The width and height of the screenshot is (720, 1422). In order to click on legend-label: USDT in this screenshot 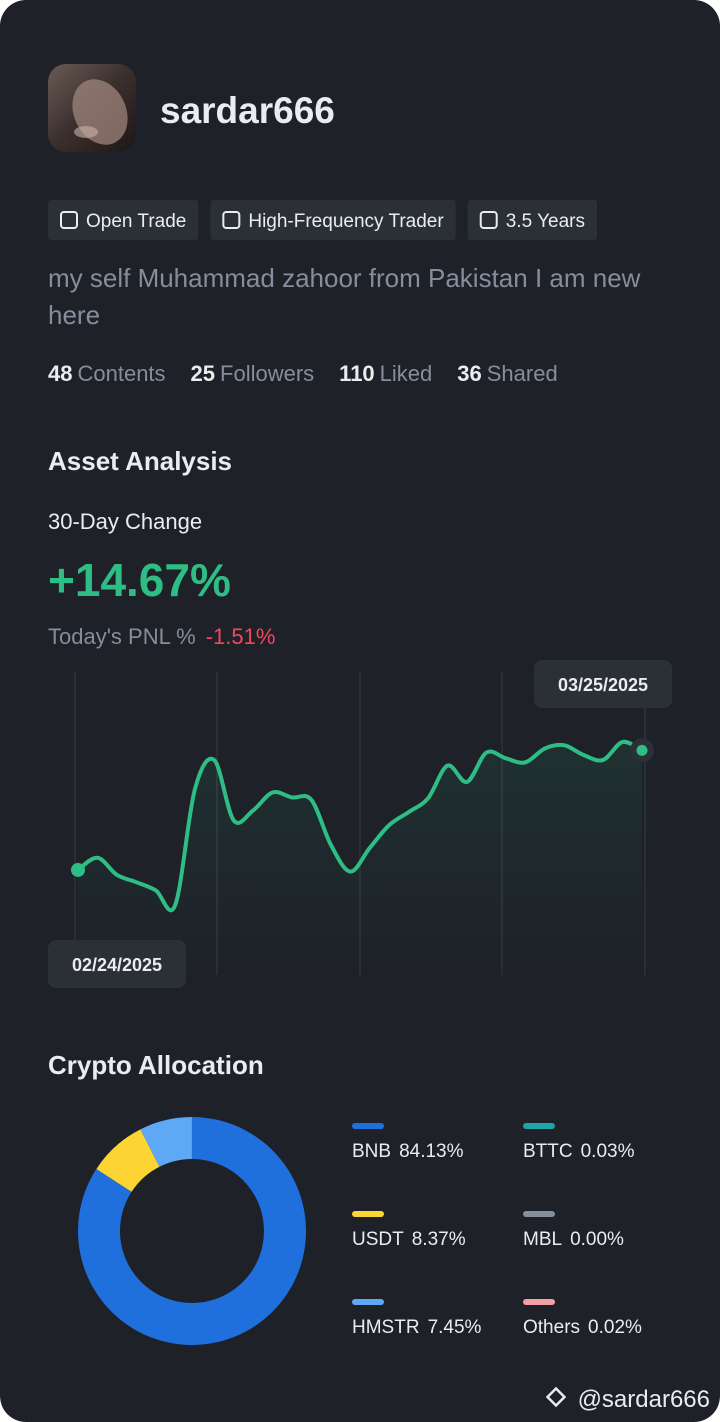, I will do `click(378, 1239)`.